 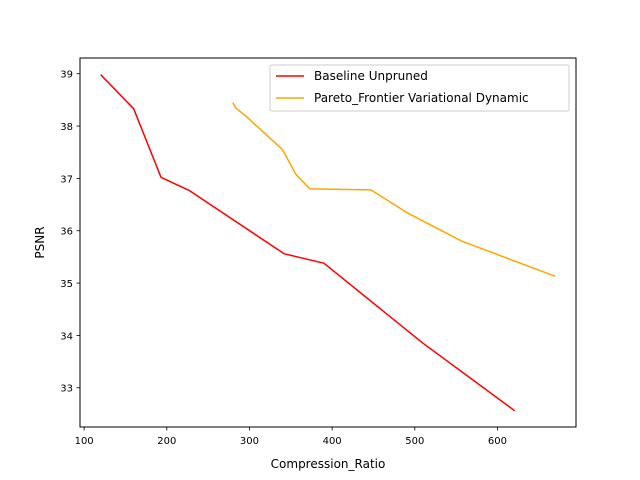 I want to click on x-tick-label: 300, so click(x=249, y=441).